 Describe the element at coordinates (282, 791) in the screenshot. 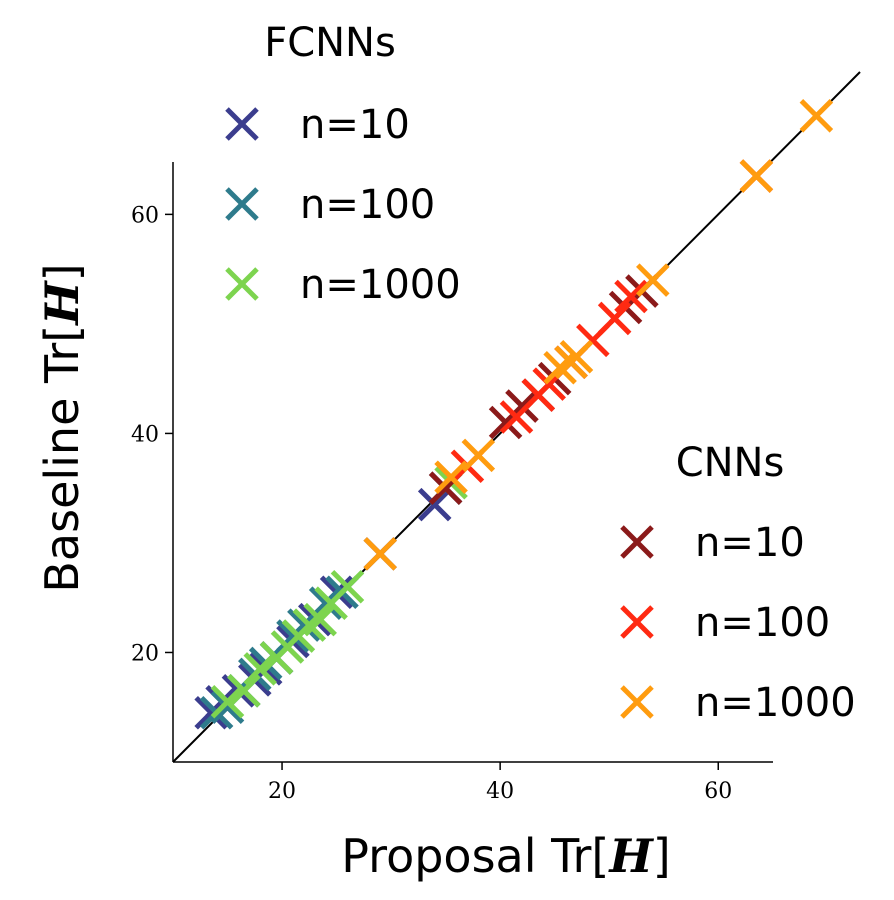

I see `x-tick-label: 20` at that location.